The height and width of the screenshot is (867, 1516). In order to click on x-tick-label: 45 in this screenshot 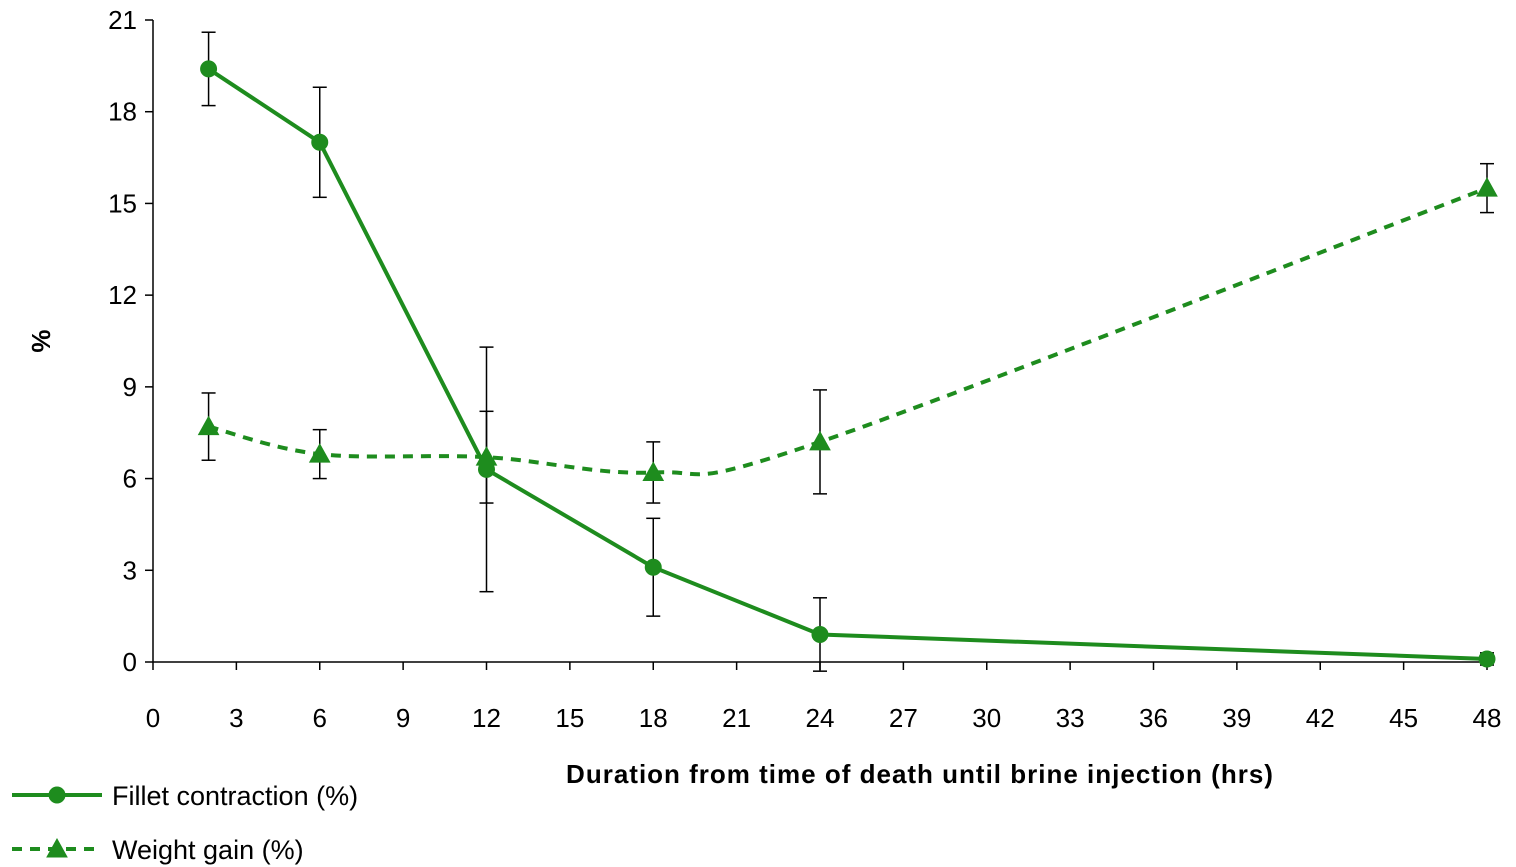, I will do `click(1403, 718)`.